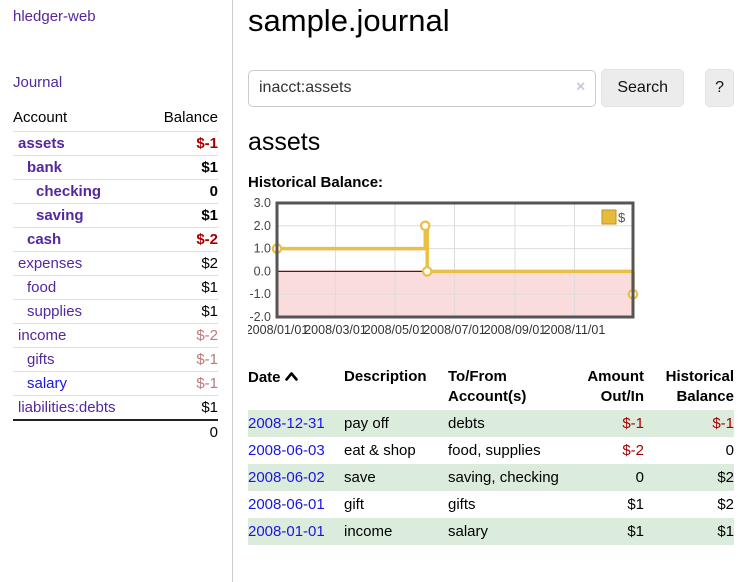 The height and width of the screenshot is (582, 742). Describe the element at coordinates (115, 263) in the screenshot. I see `account-row: expenses $2` at that location.